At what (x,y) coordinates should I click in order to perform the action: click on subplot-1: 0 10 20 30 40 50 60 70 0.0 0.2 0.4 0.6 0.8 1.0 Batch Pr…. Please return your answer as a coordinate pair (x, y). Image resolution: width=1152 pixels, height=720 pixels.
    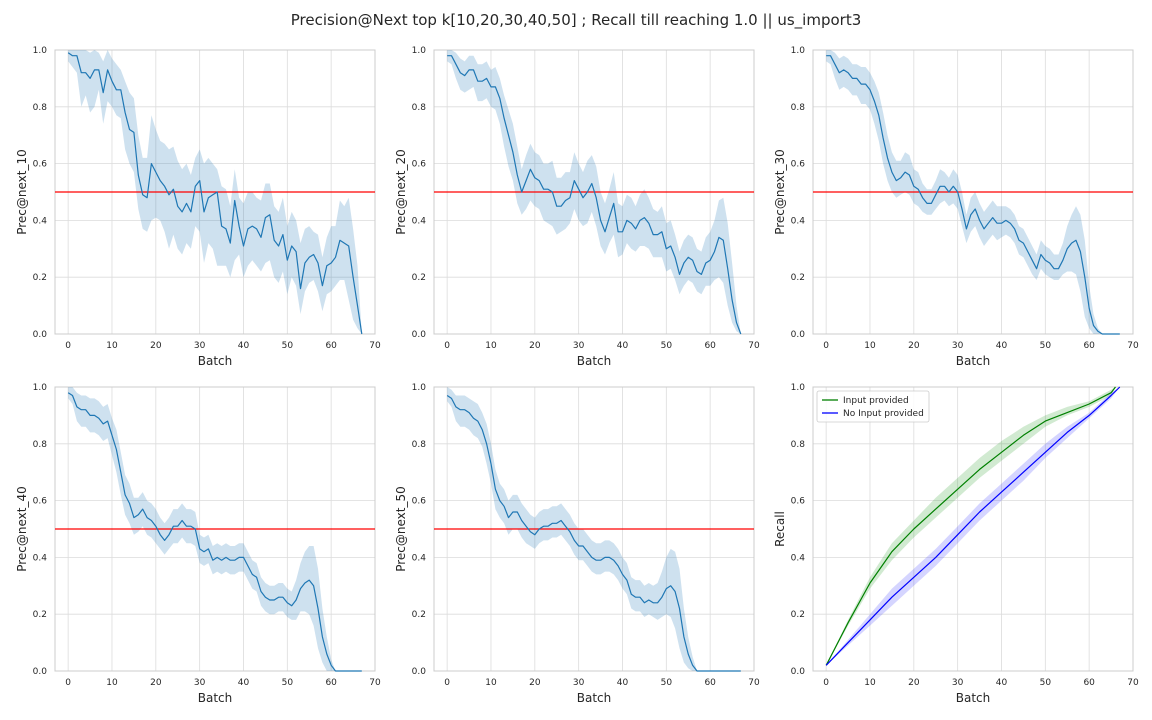
    Looking at the image, I should click on (198, 207).